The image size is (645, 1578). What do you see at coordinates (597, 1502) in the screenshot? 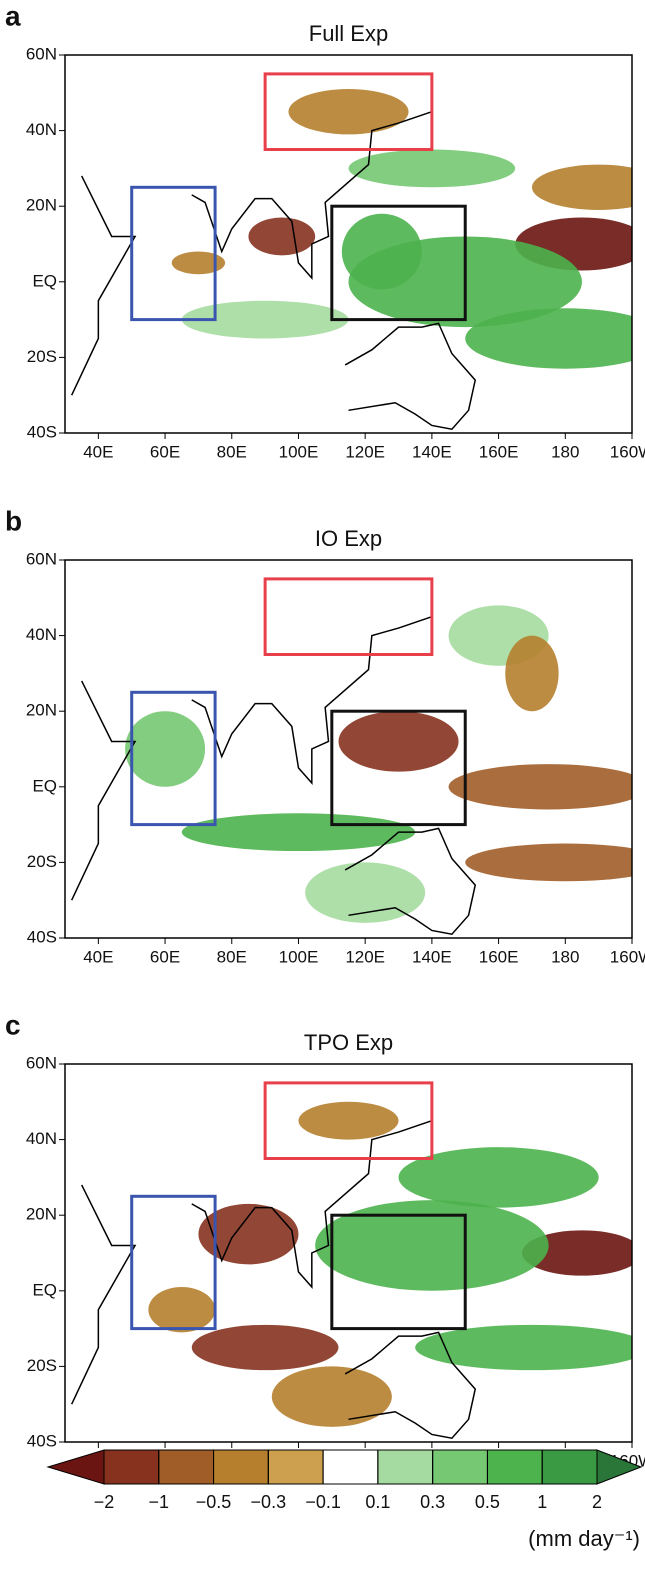
I see `colorbar-label: 2` at bounding box center [597, 1502].